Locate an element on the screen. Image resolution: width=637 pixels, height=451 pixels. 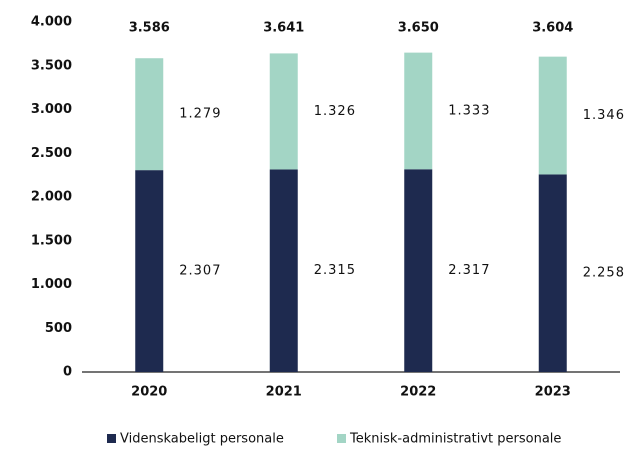
x-tick-label: 2023 is located at coordinates (553, 392).